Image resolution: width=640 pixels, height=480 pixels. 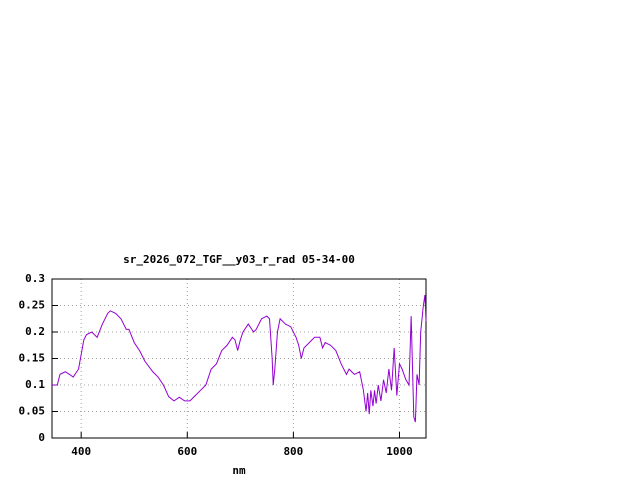 I want to click on y-tick-label: 0.1, so click(x=35, y=384).